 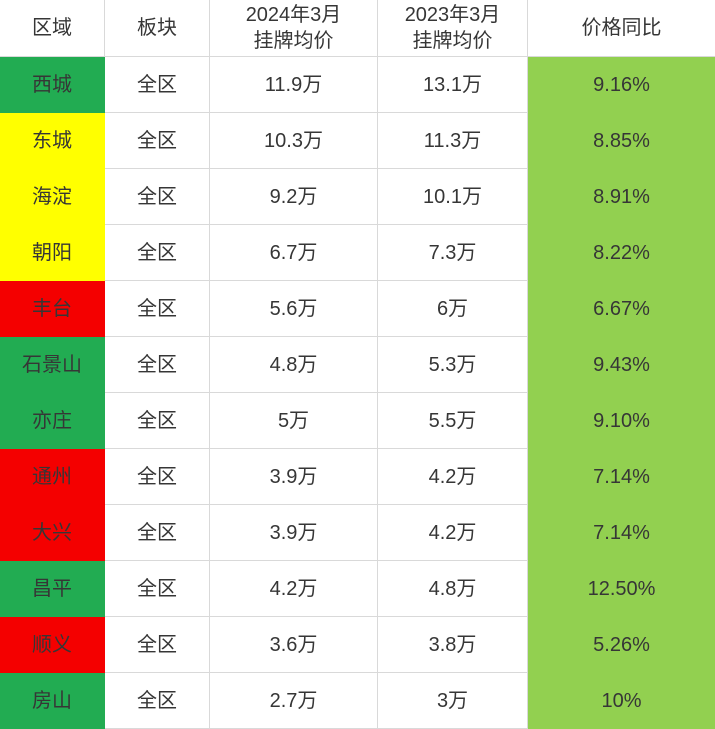 What do you see at coordinates (294, 365) in the screenshot?
I see `price-2024-cell: 4.8万` at bounding box center [294, 365].